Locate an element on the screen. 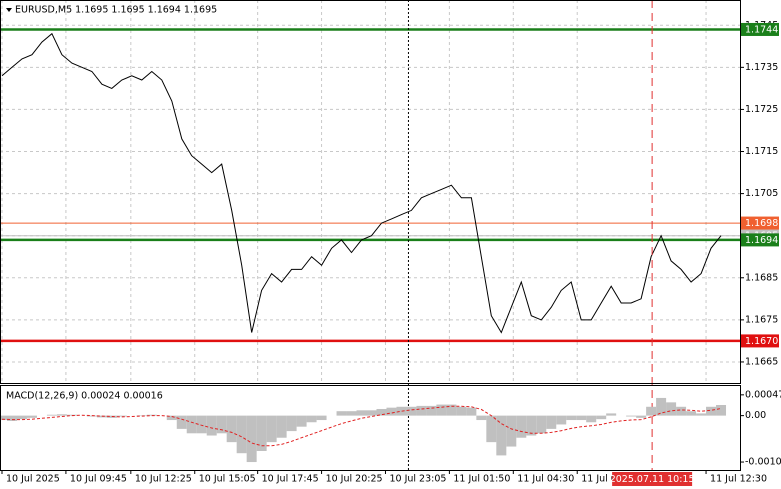 The image size is (781, 489). level-label: 1.1698 is located at coordinates (761, 223).